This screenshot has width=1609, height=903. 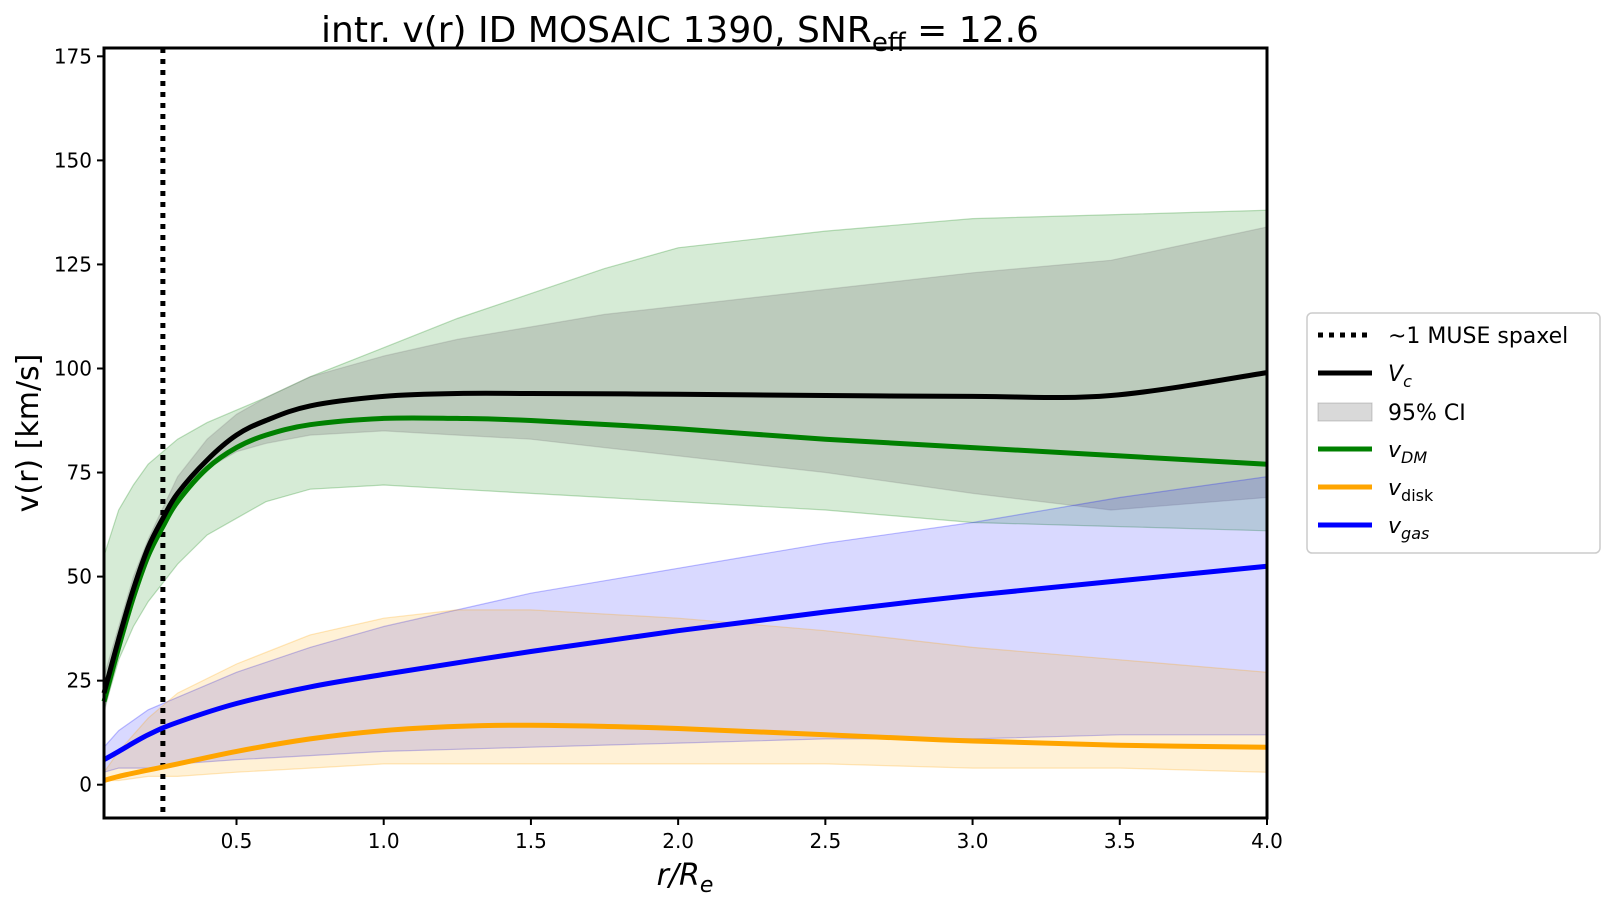 What do you see at coordinates (73, 264) in the screenshot?
I see `y-tick-label: 125` at bounding box center [73, 264].